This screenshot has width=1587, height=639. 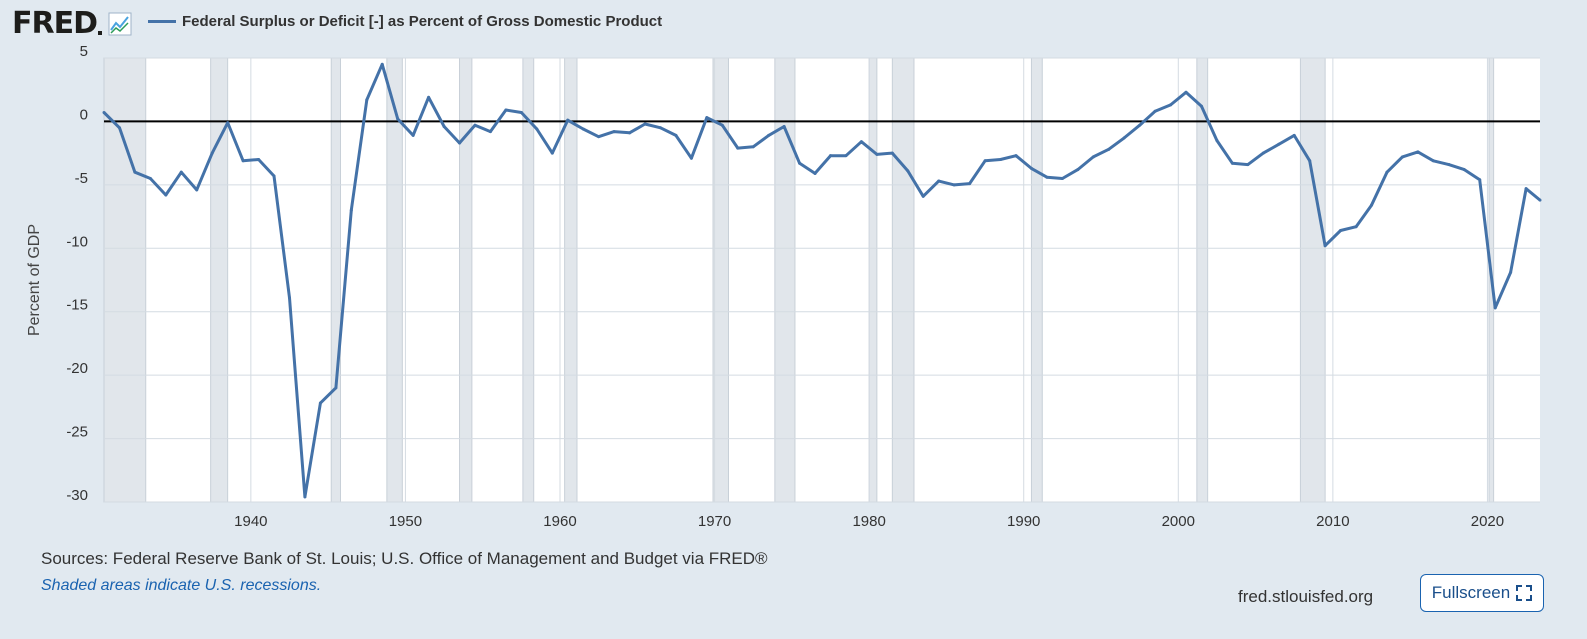 What do you see at coordinates (77, 368) in the screenshot?
I see `y-tick-label: -20` at bounding box center [77, 368].